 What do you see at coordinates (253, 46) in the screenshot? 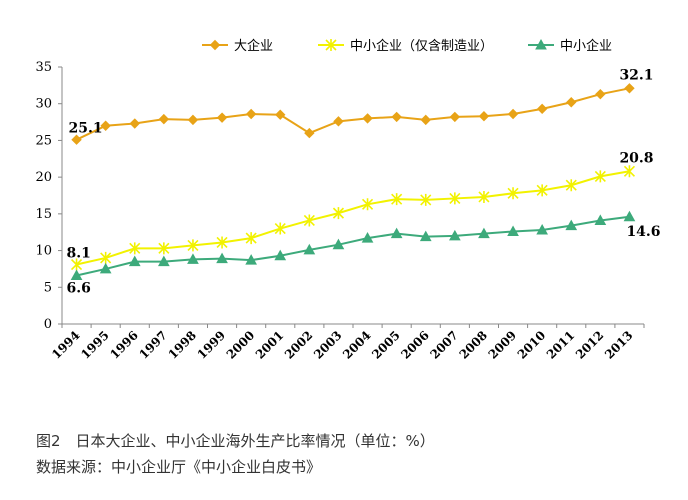
I see `legend-label: 大企业` at bounding box center [253, 46].